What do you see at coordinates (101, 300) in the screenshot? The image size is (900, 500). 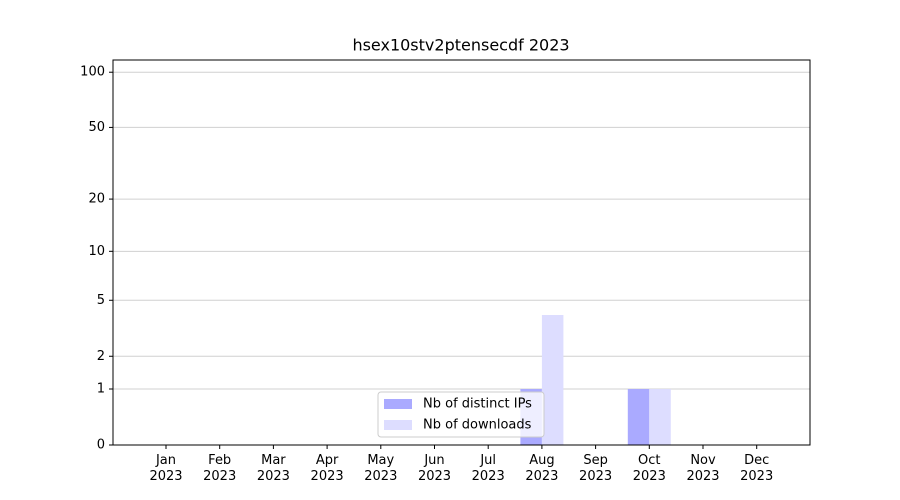 I see `y-tick-label: 5` at bounding box center [101, 300].